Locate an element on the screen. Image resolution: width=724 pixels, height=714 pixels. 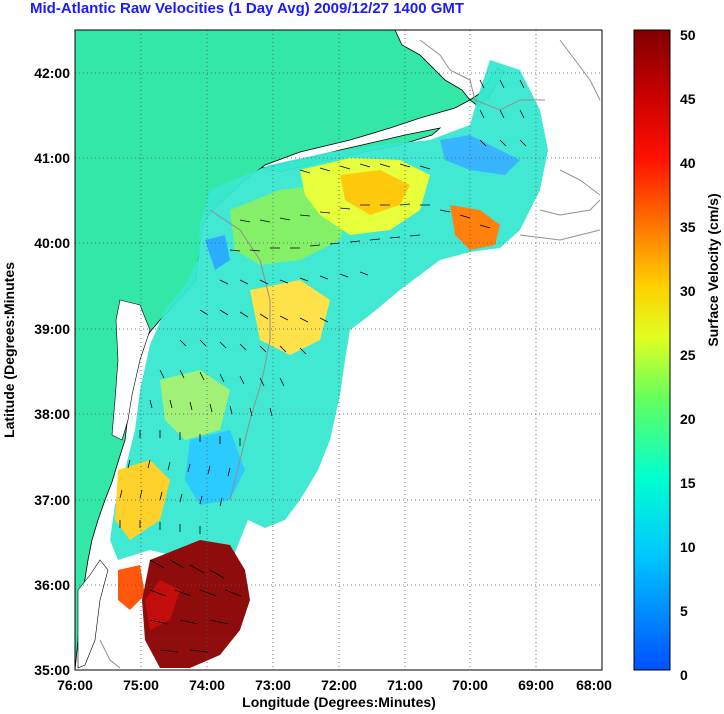
delmarva is located at coordinates (131, 370).